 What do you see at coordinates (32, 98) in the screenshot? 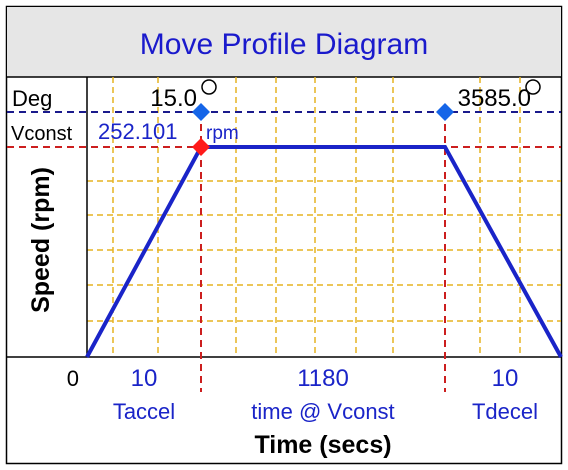
I see `deg-label: Deg` at bounding box center [32, 98].